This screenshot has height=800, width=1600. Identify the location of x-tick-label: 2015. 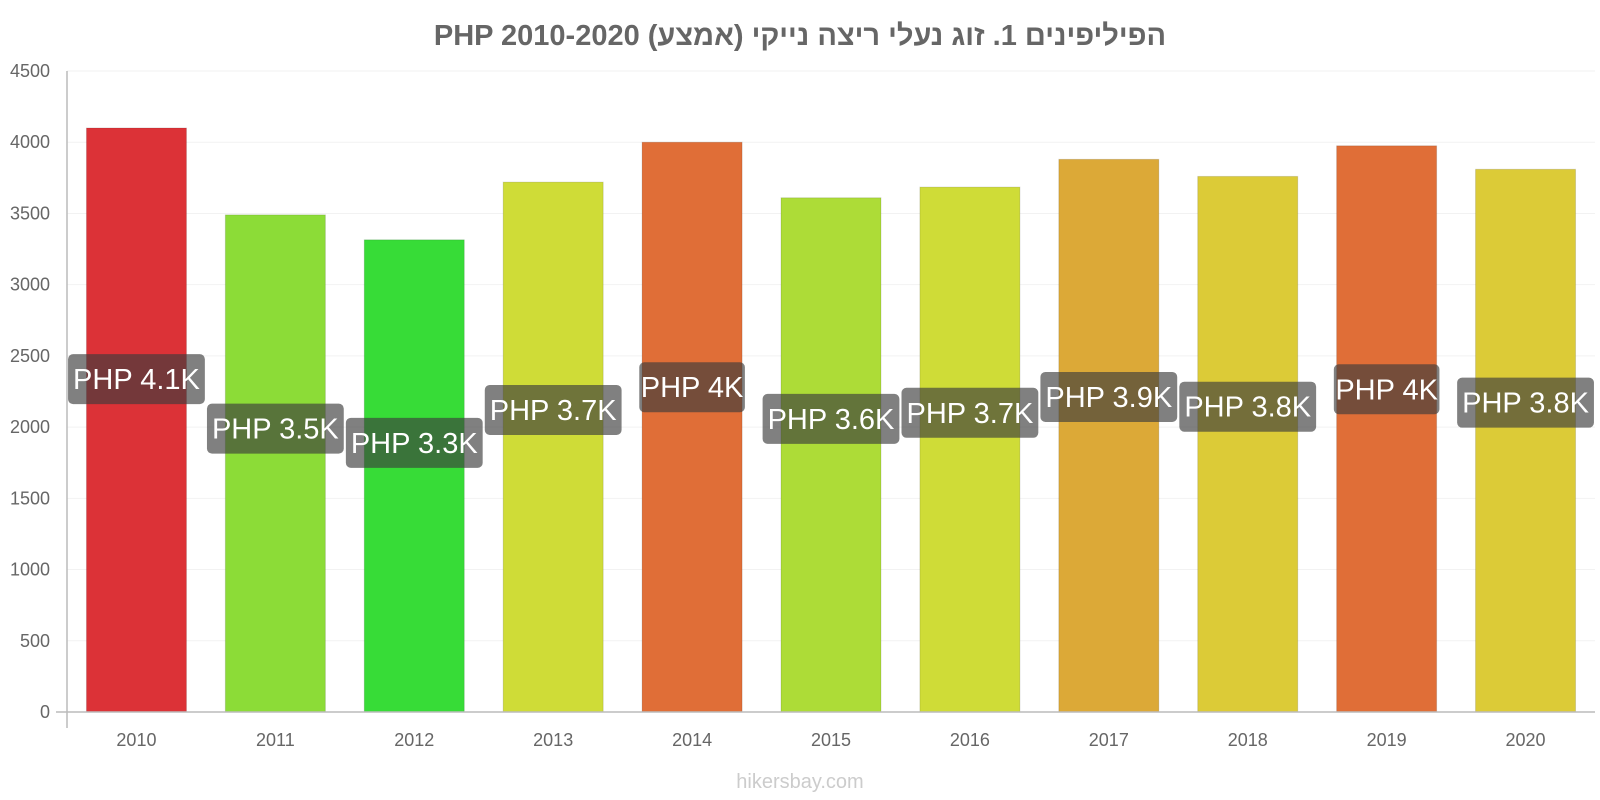
(831, 740).